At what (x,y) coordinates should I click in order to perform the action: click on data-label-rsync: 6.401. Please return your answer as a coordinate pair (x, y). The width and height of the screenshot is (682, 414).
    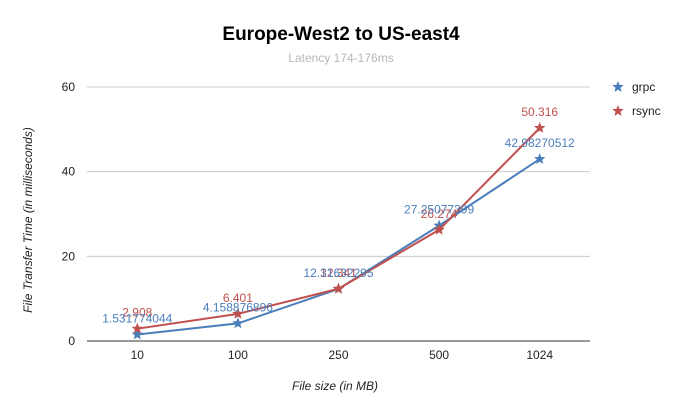
    Looking at the image, I should click on (238, 298).